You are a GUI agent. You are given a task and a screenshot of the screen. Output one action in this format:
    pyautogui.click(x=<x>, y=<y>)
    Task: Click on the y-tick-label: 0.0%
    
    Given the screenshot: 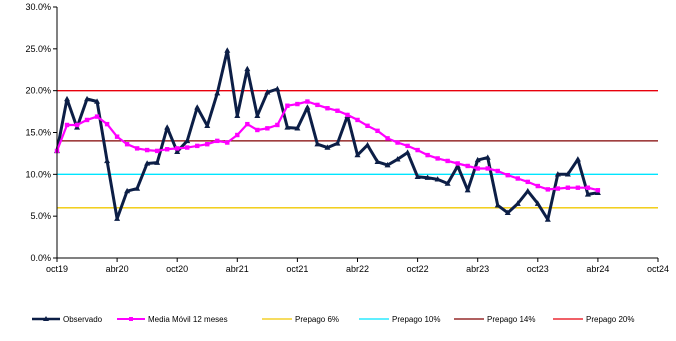 What is the action you would take?
    pyautogui.click(x=40, y=258)
    